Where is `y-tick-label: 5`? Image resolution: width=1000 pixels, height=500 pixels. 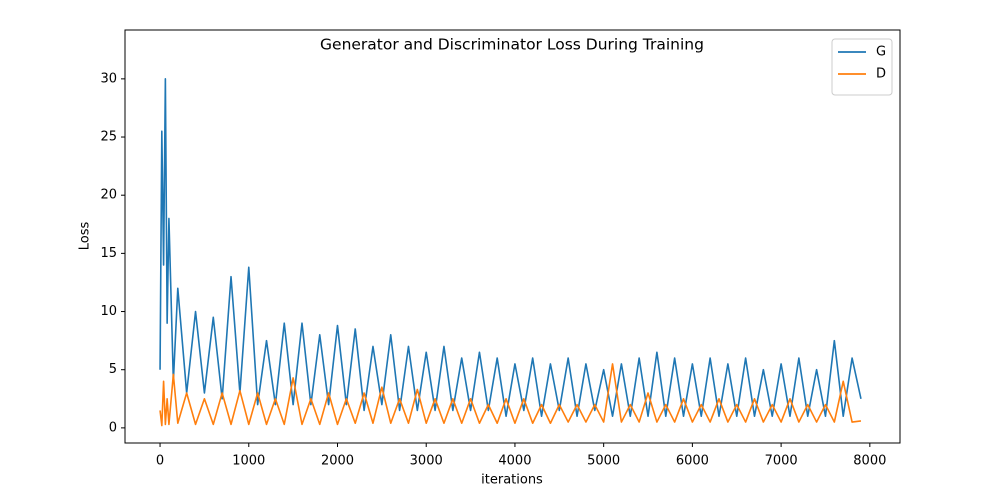 y-tick-label: 5 is located at coordinates (113, 369).